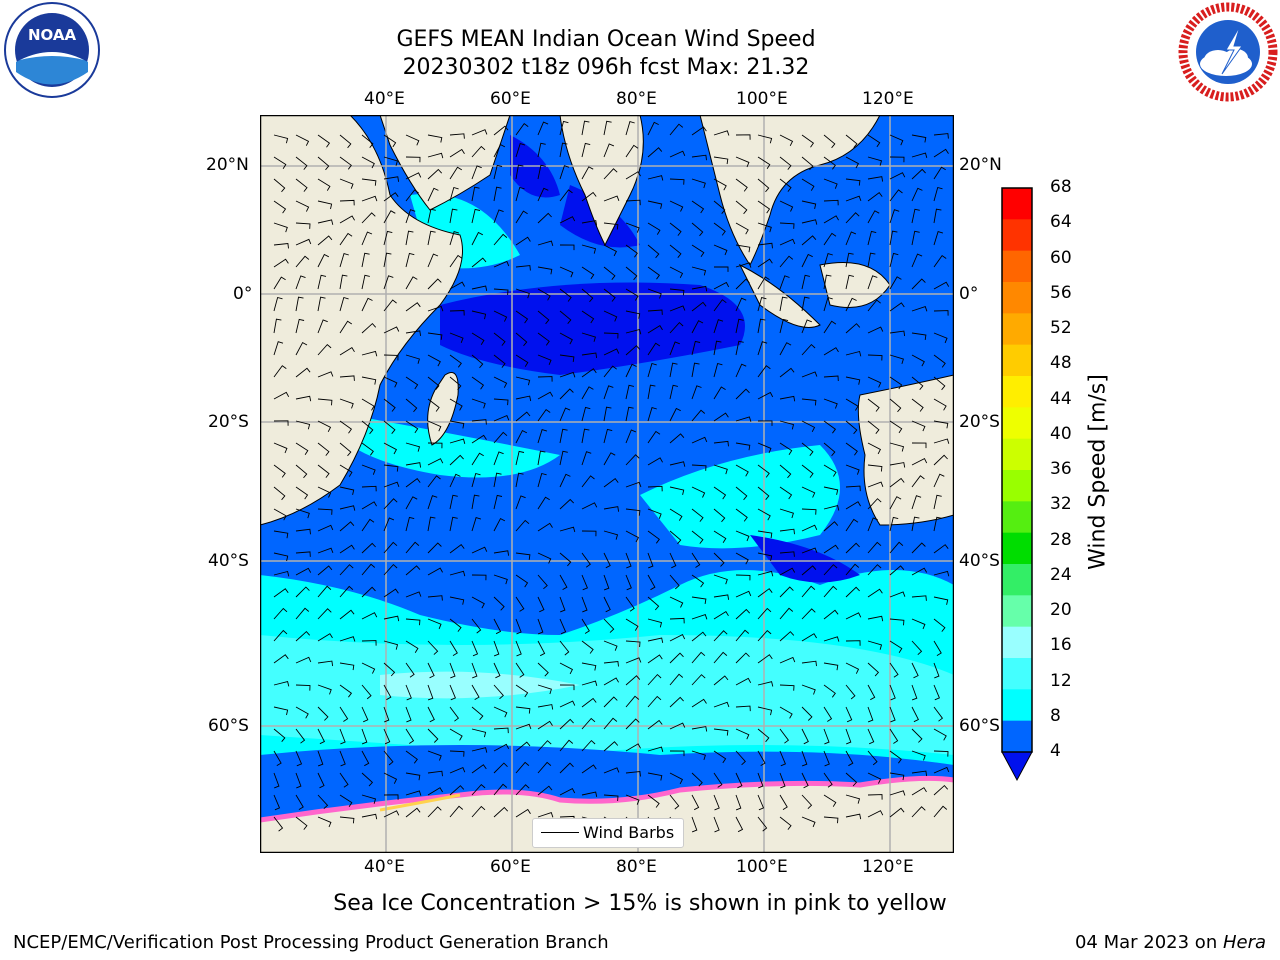  What do you see at coordinates (1020, 486) in the screenshot?
I see `colorbar` at bounding box center [1020, 486].